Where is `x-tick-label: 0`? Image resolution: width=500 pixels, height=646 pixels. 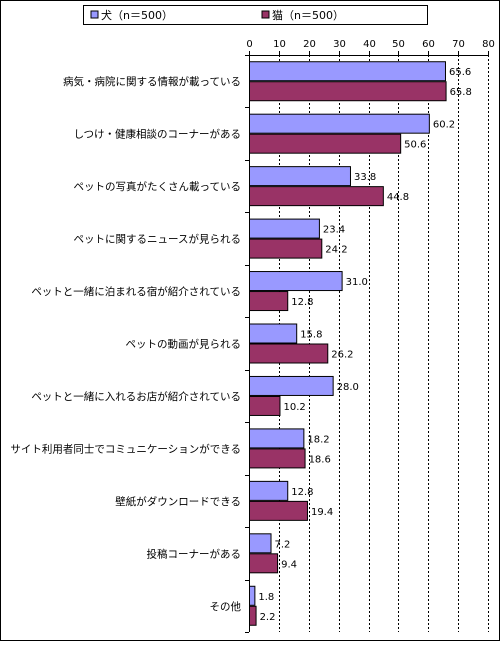
x-tick-label: 0 is located at coordinates (249, 44).